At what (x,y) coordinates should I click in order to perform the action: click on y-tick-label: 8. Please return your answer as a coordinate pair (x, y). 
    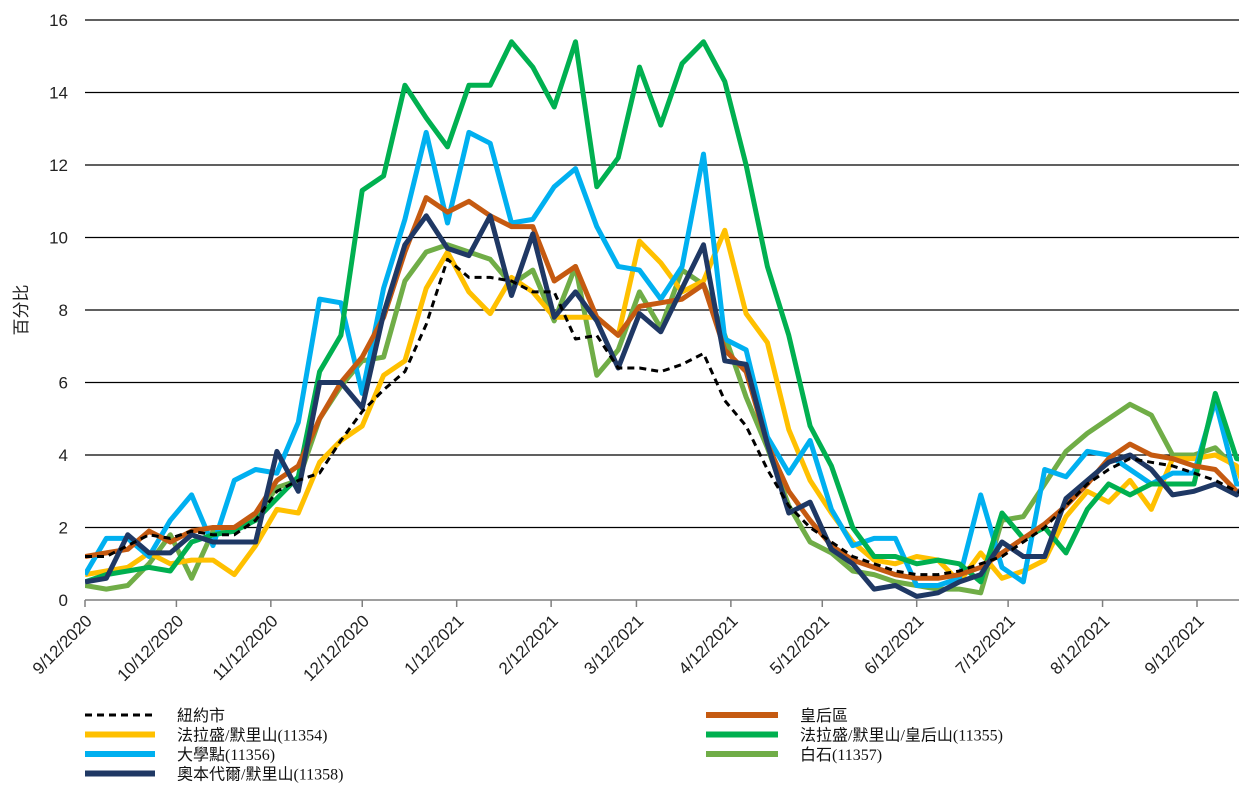
    Looking at the image, I should click on (63, 310).